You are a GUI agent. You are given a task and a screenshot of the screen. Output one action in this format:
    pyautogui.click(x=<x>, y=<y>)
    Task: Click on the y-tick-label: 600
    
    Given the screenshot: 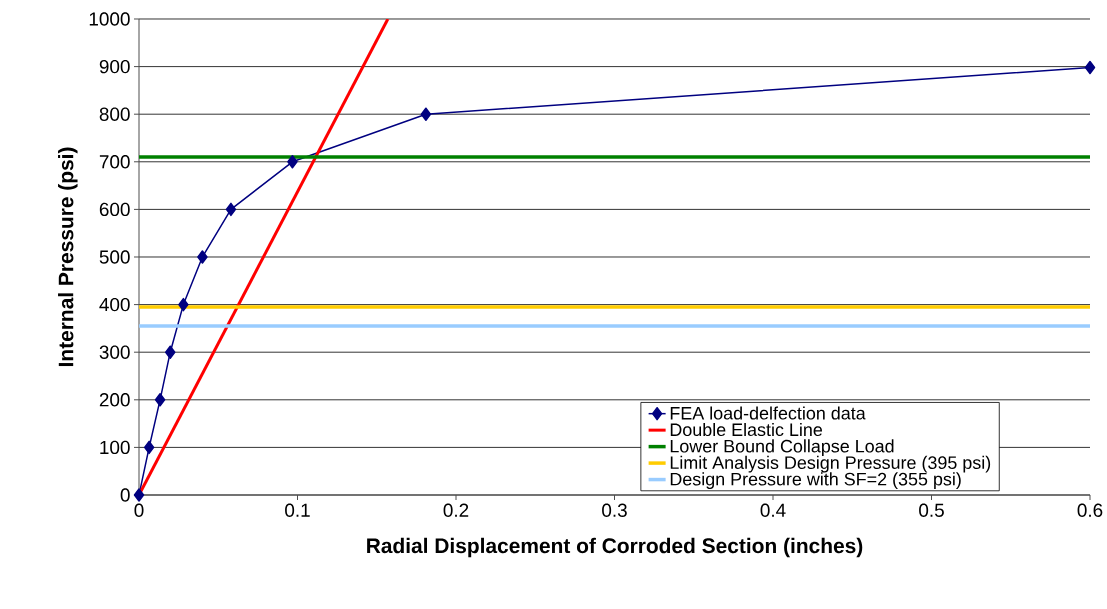 What is the action you would take?
    pyautogui.click(x=114, y=209)
    